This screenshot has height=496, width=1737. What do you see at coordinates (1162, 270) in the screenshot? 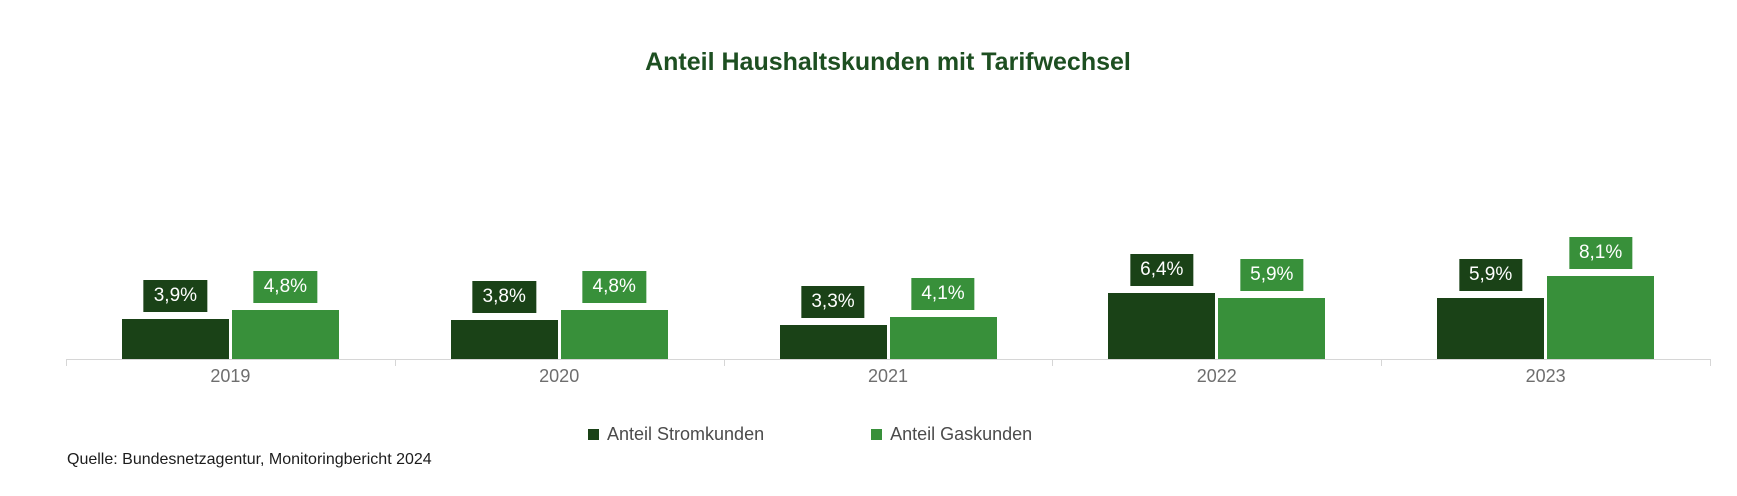
I see `bar-value-label-strom-2022: 6,4%` at bounding box center [1162, 270].